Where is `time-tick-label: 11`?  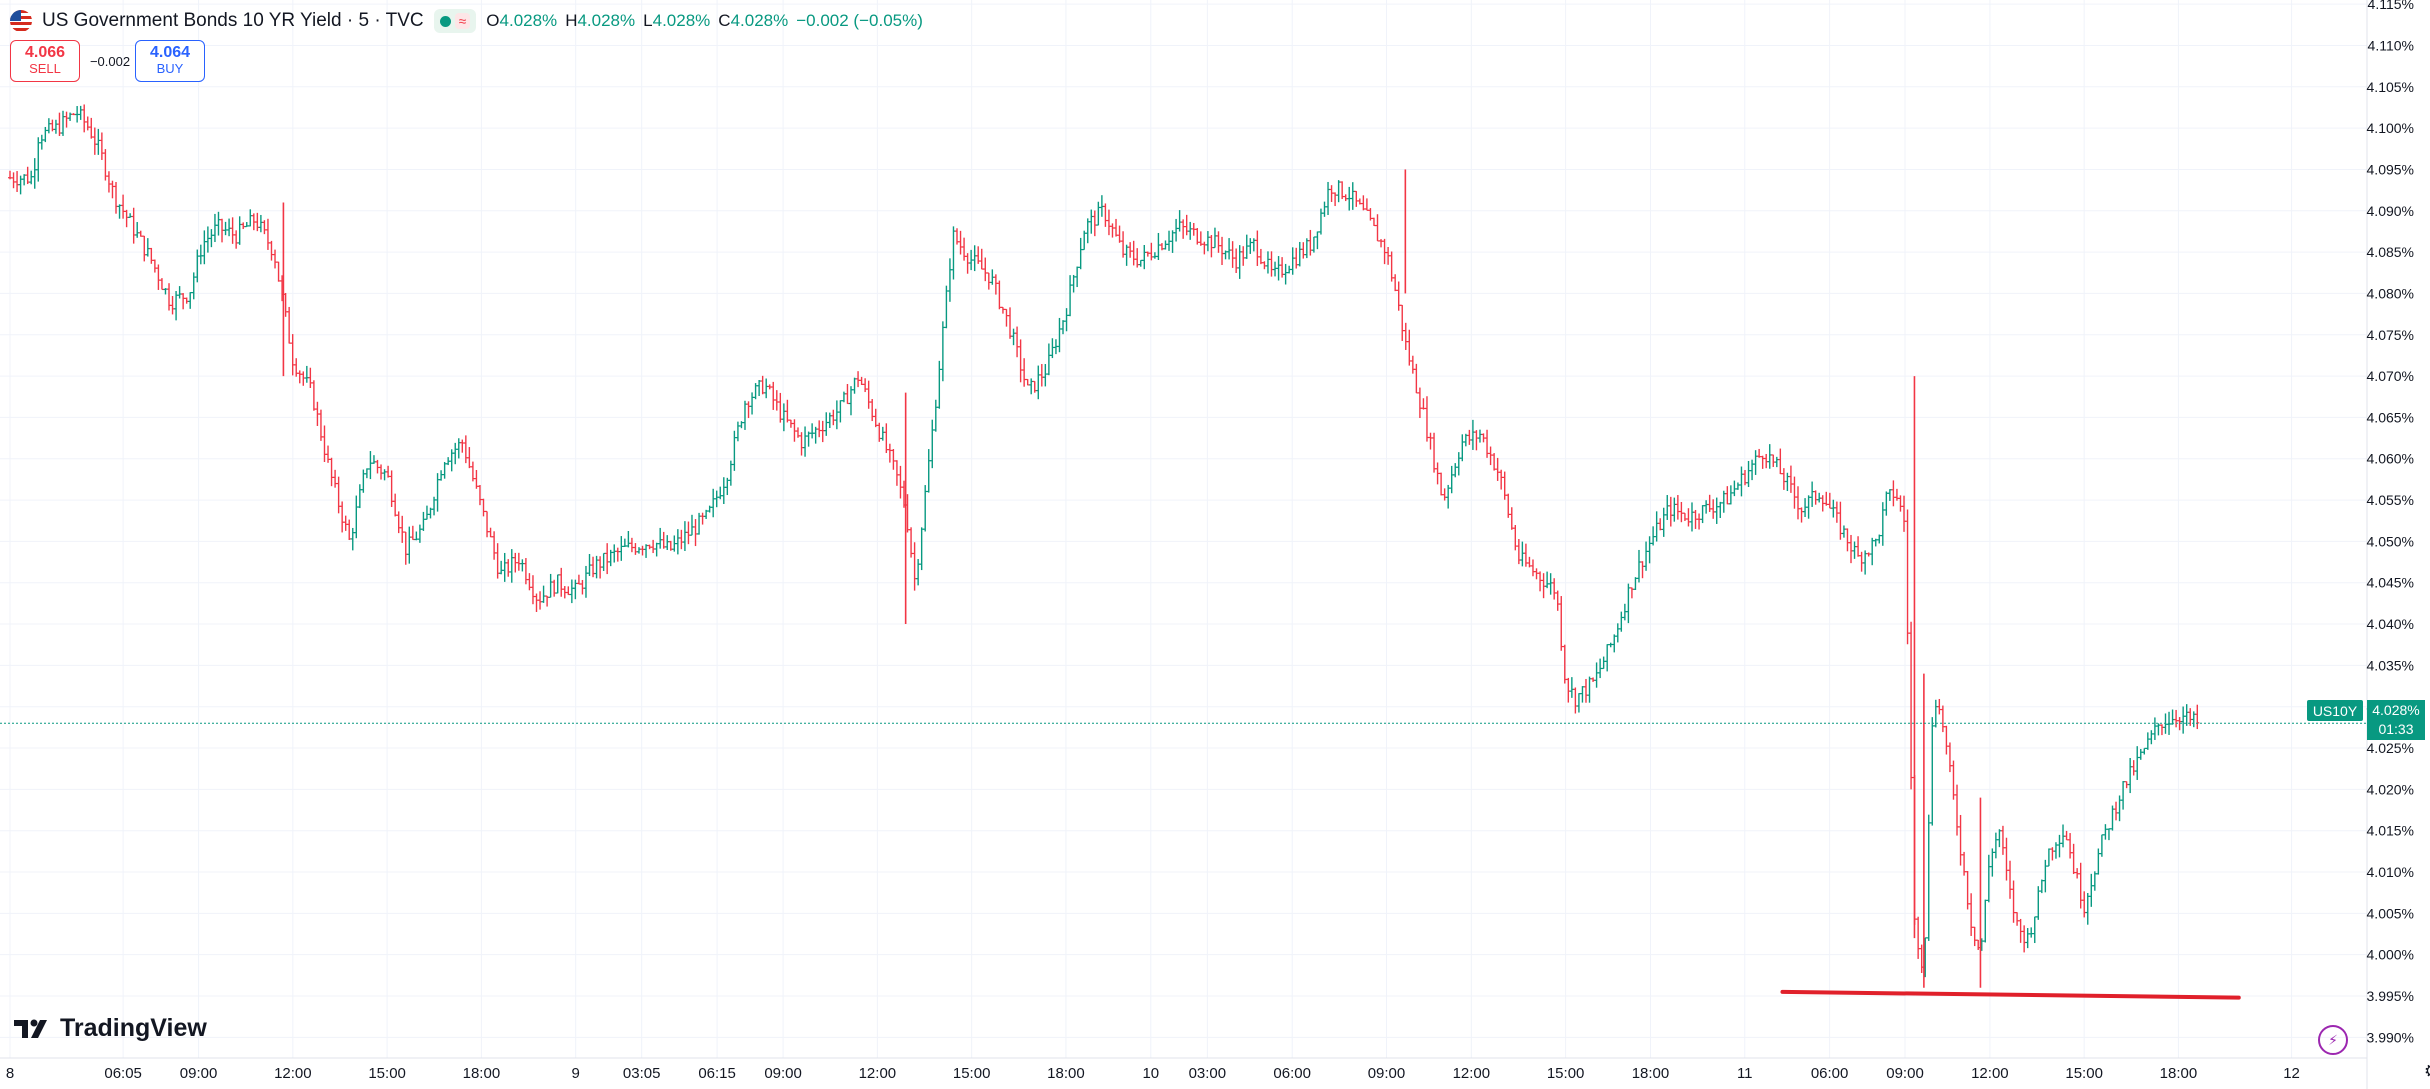
time-tick-label: 11 is located at coordinates (1745, 1073).